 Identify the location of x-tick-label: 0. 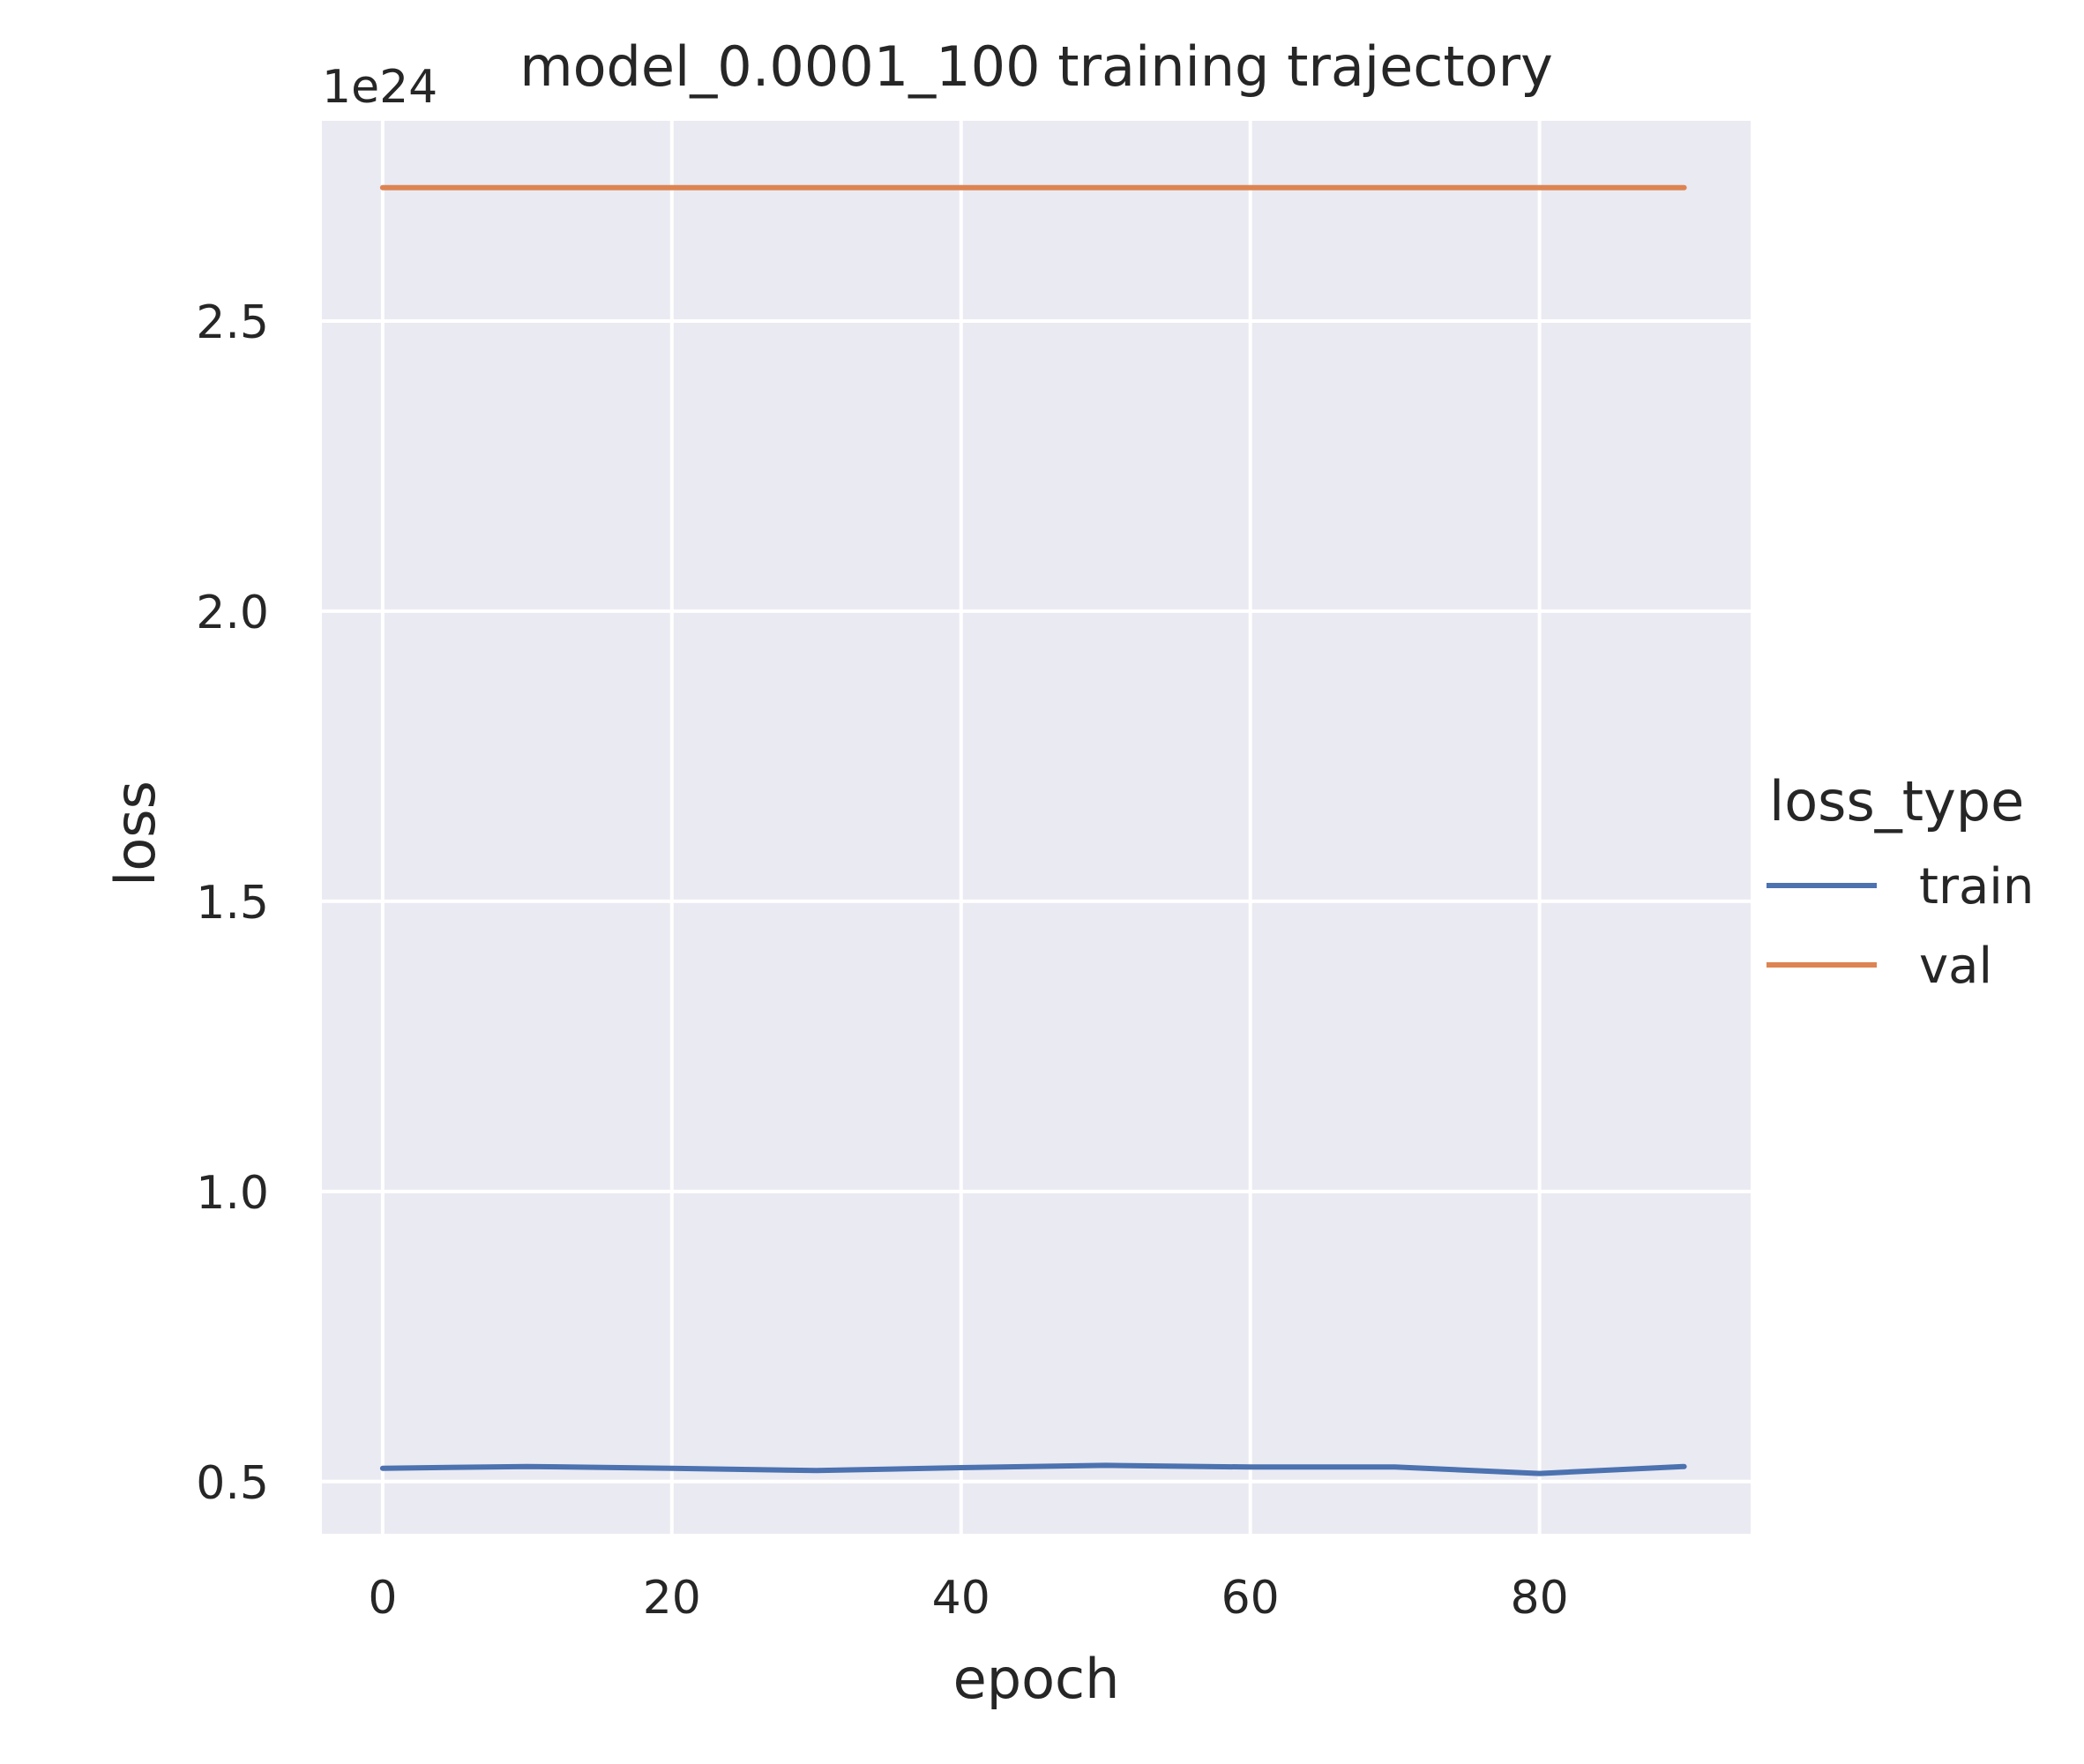
(383, 1598).